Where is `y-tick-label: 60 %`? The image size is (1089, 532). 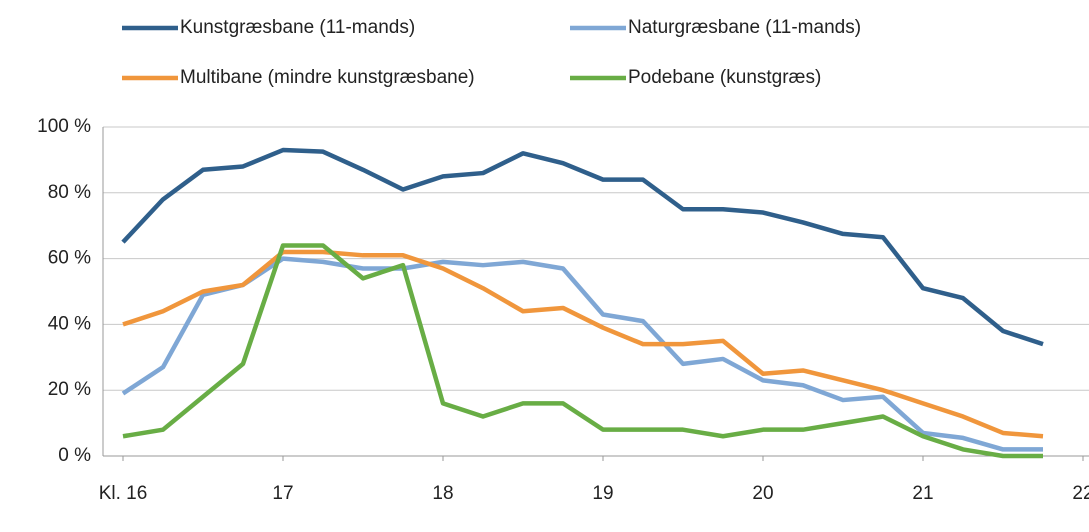
y-tick-label: 60 % is located at coordinates (69, 258).